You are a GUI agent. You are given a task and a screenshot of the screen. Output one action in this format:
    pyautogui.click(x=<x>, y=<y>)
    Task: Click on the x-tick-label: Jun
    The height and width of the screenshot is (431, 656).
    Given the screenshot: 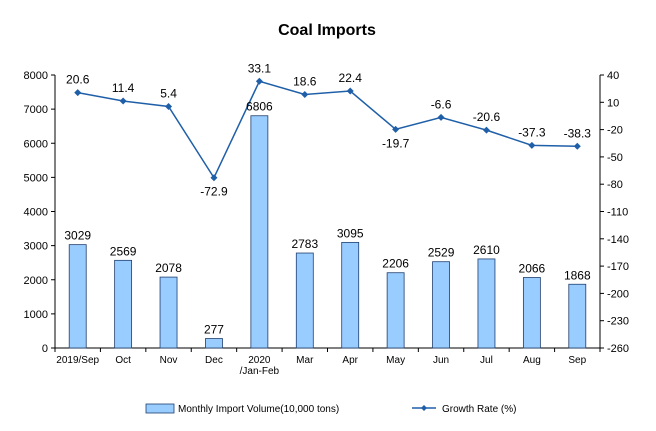 What is the action you would take?
    pyautogui.click(x=441, y=360)
    